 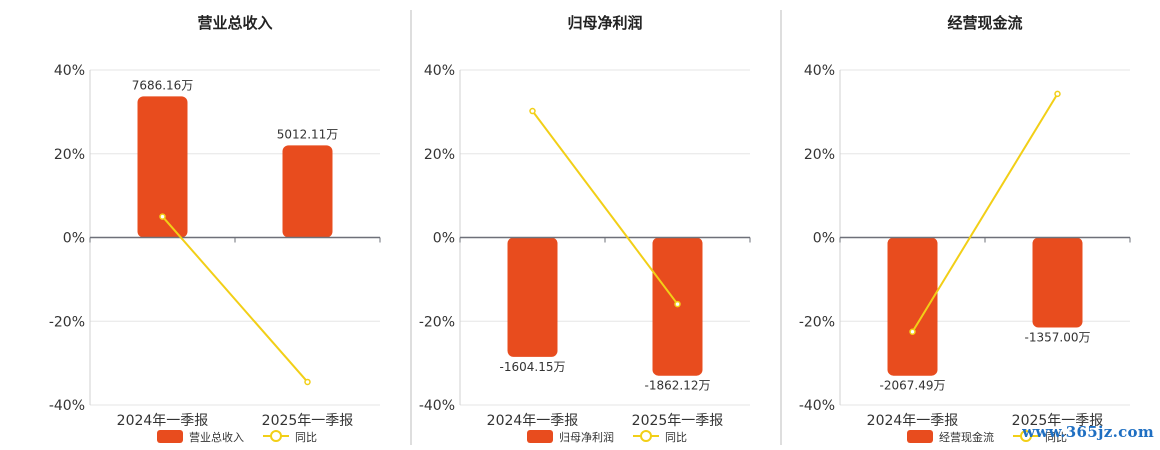 I want to click on chart-title: 经营现金流, so click(x=984, y=23).